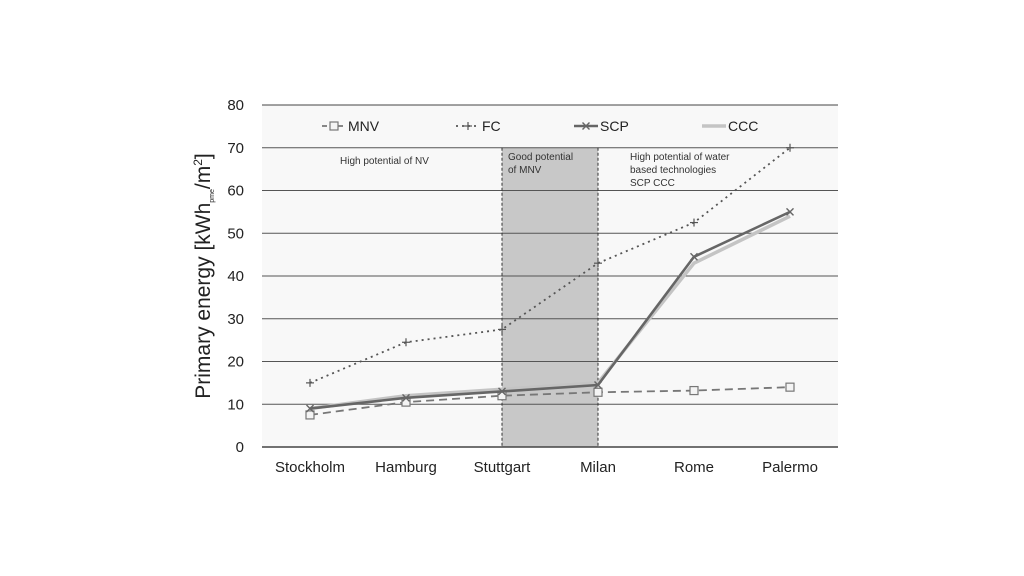 This screenshot has height=576, width=1024. Describe the element at coordinates (652, 183) in the screenshot. I see `annotation-water-line-3: SCP CCC` at that location.